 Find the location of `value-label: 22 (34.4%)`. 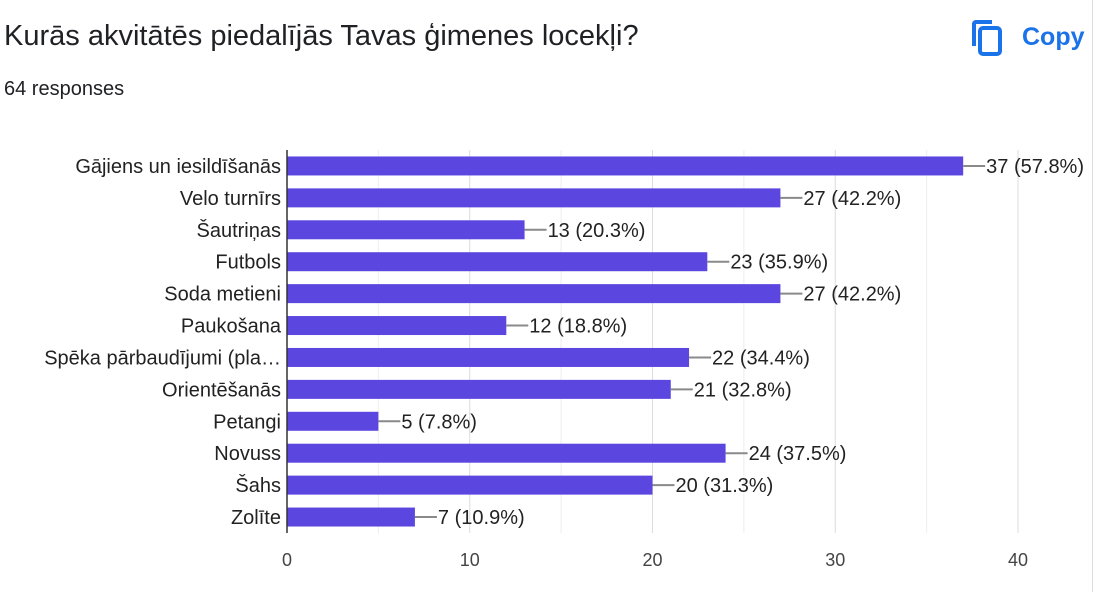

value-label: 22 (34.4%) is located at coordinates (761, 358).